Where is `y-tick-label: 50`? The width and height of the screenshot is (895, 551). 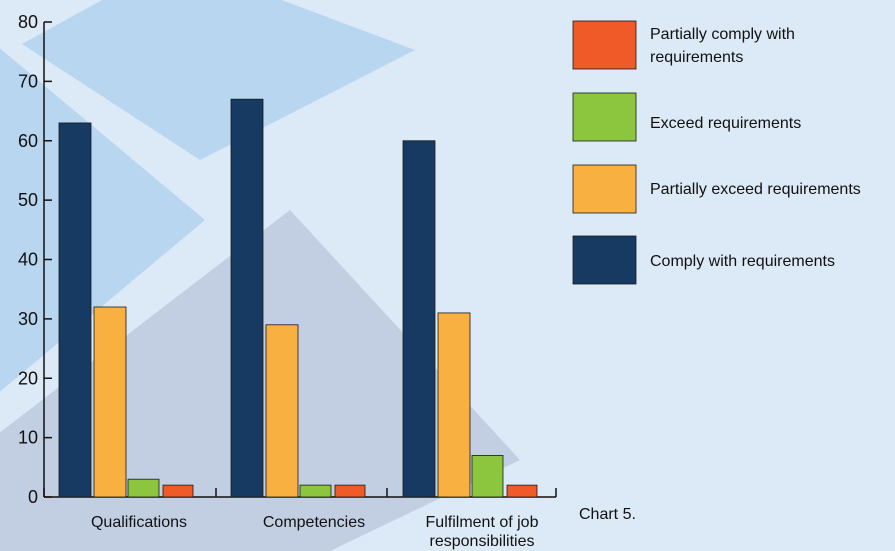 y-tick-label: 50 is located at coordinates (28, 200).